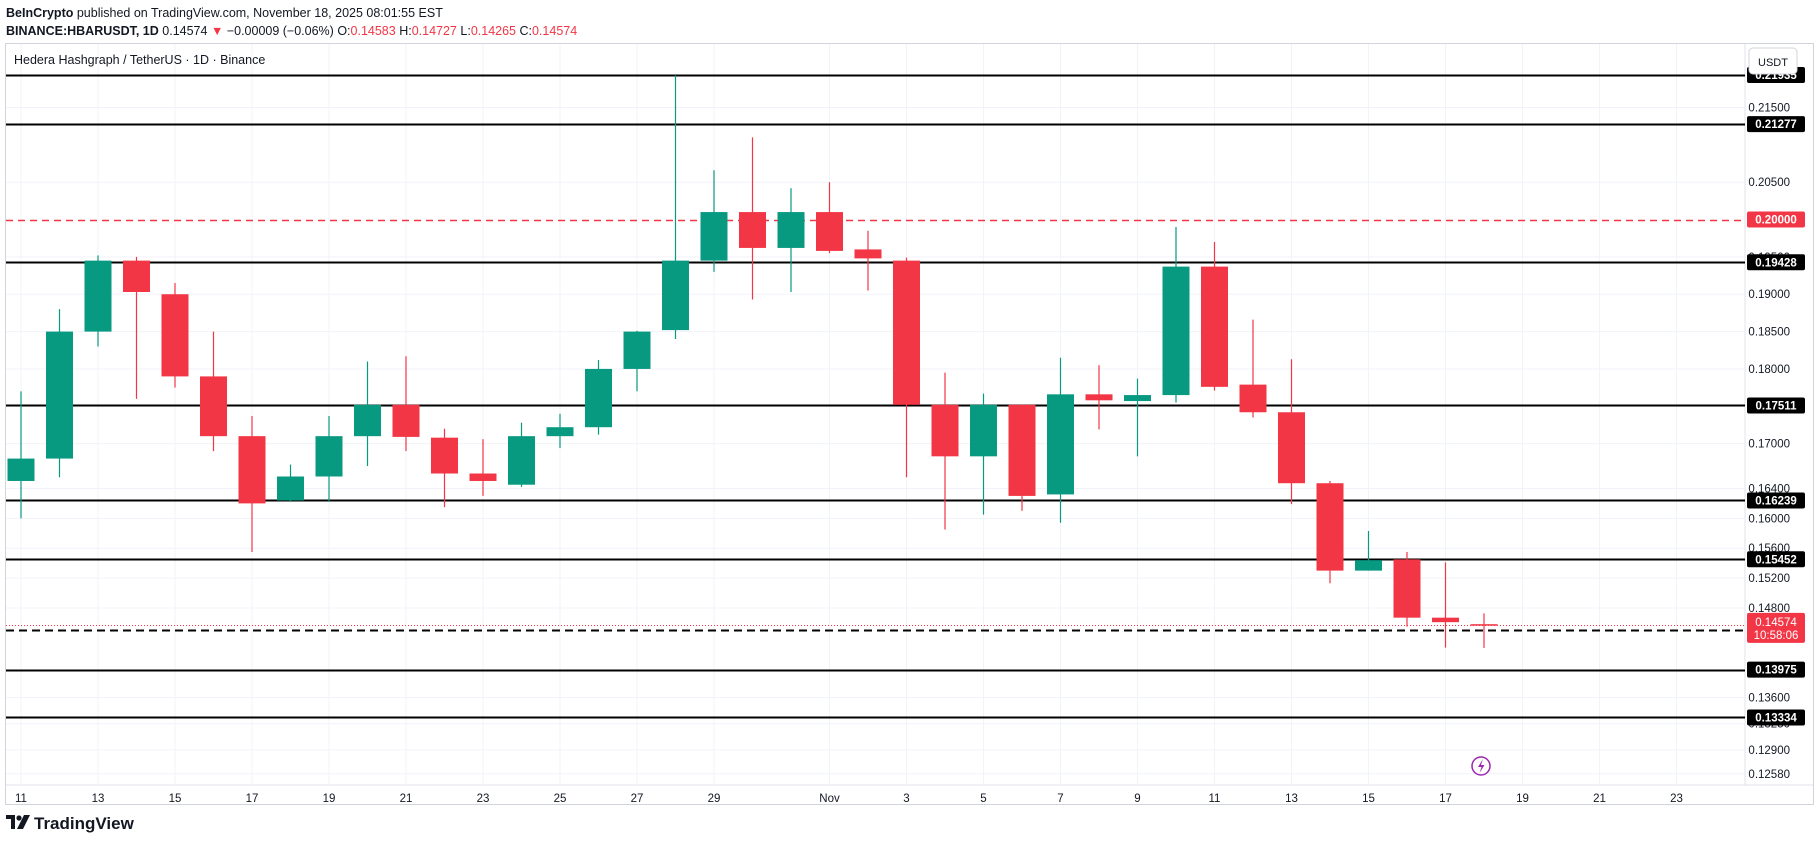  What do you see at coordinates (1769, 579) in the screenshot?
I see `y-tick-label: 0.15200` at bounding box center [1769, 579].